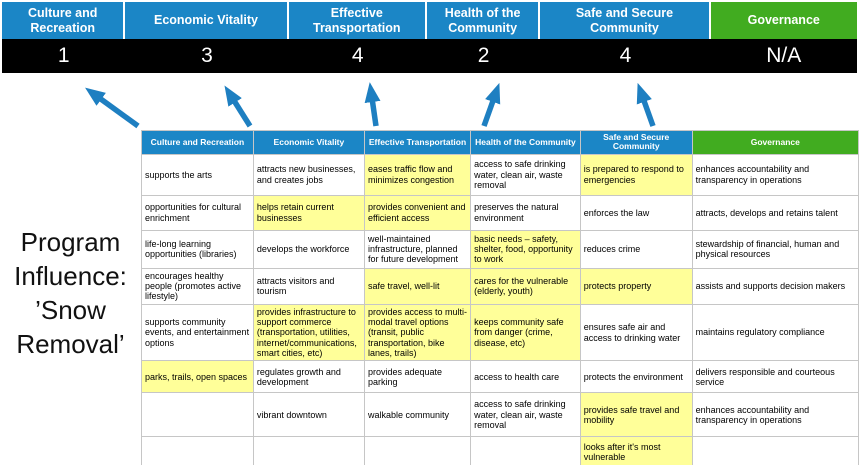 Image resolution: width=859 pixels, height=465 pixels. Describe the element at coordinates (775, 212) in the screenshot. I see `matrix-cell: attracts, develops and retains talent` at that location.